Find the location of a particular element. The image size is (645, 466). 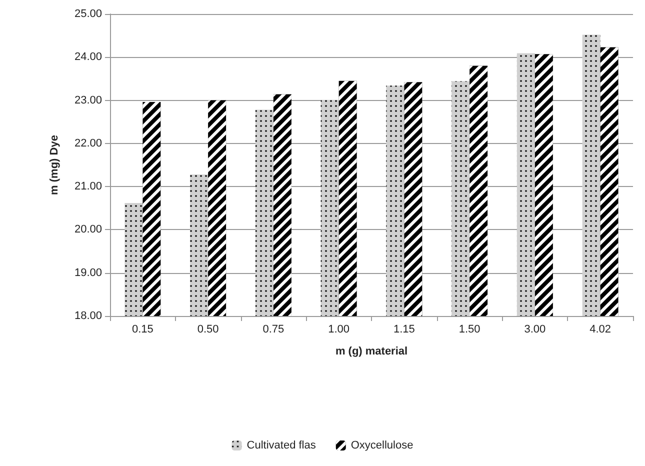

y-tick-label: 23.00 is located at coordinates (88, 100).